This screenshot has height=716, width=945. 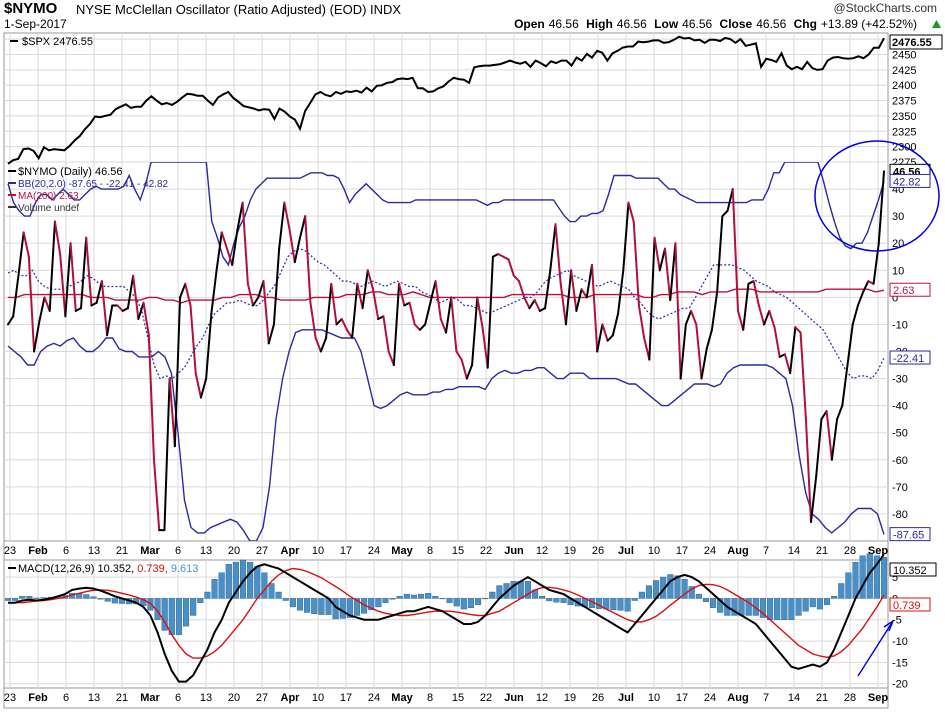 I want to click on x-tick-label-upper: Apr, so click(x=291, y=551).